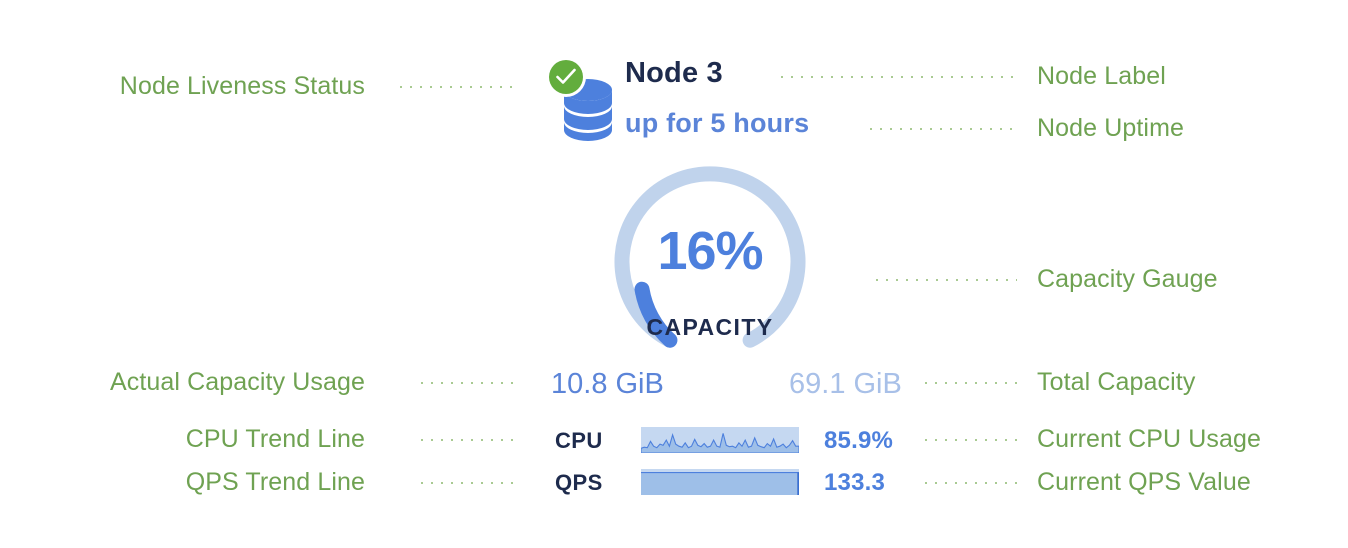 This screenshot has height=548, width=1348. What do you see at coordinates (579, 482) in the screenshot?
I see `metric-label-qps: QPS` at bounding box center [579, 482].